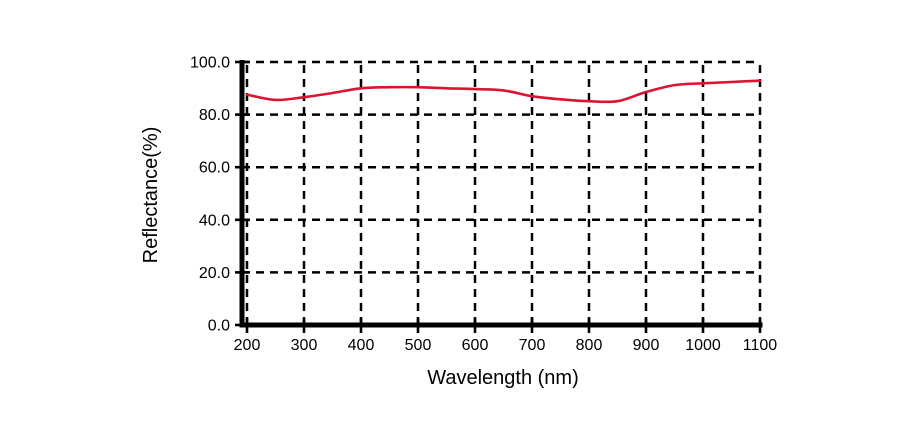 The height and width of the screenshot is (440, 924). What do you see at coordinates (210, 63) in the screenshot?
I see `y-tick-label: 100.0` at bounding box center [210, 63].